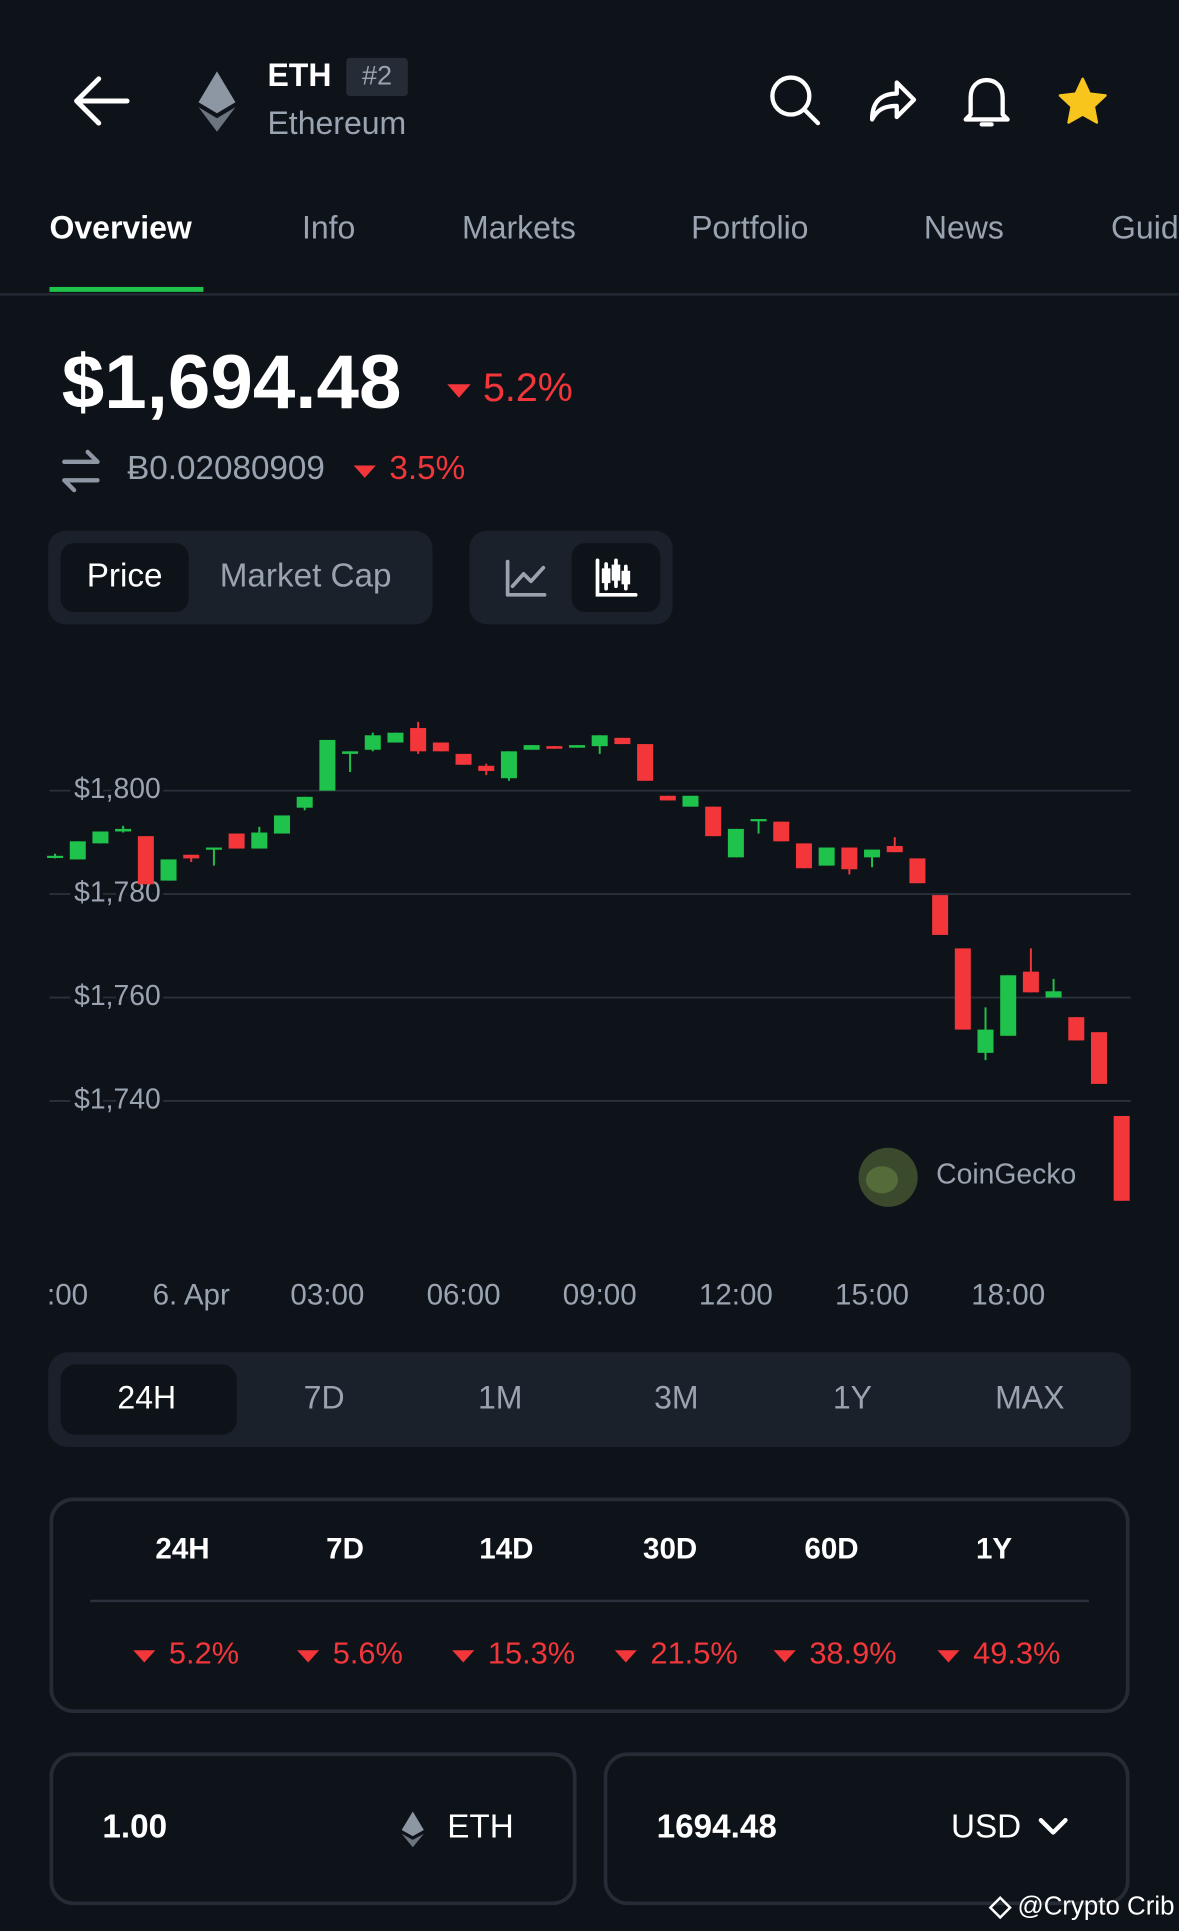 This screenshot has width=1179, height=1931. What do you see at coordinates (500, 1398) in the screenshot?
I see `range-option: 1M` at bounding box center [500, 1398].